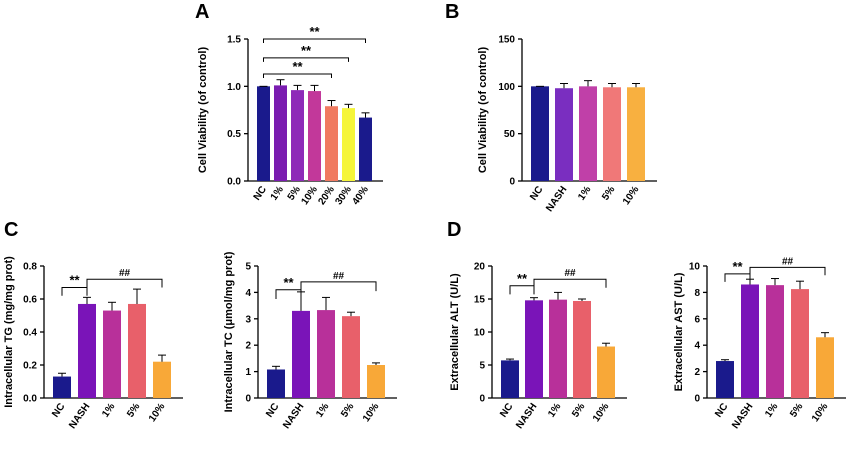 The width and height of the screenshot is (858, 449). What do you see at coordinates (556, 199) in the screenshot?
I see `category-label-b: NASH` at bounding box center [556, 199].